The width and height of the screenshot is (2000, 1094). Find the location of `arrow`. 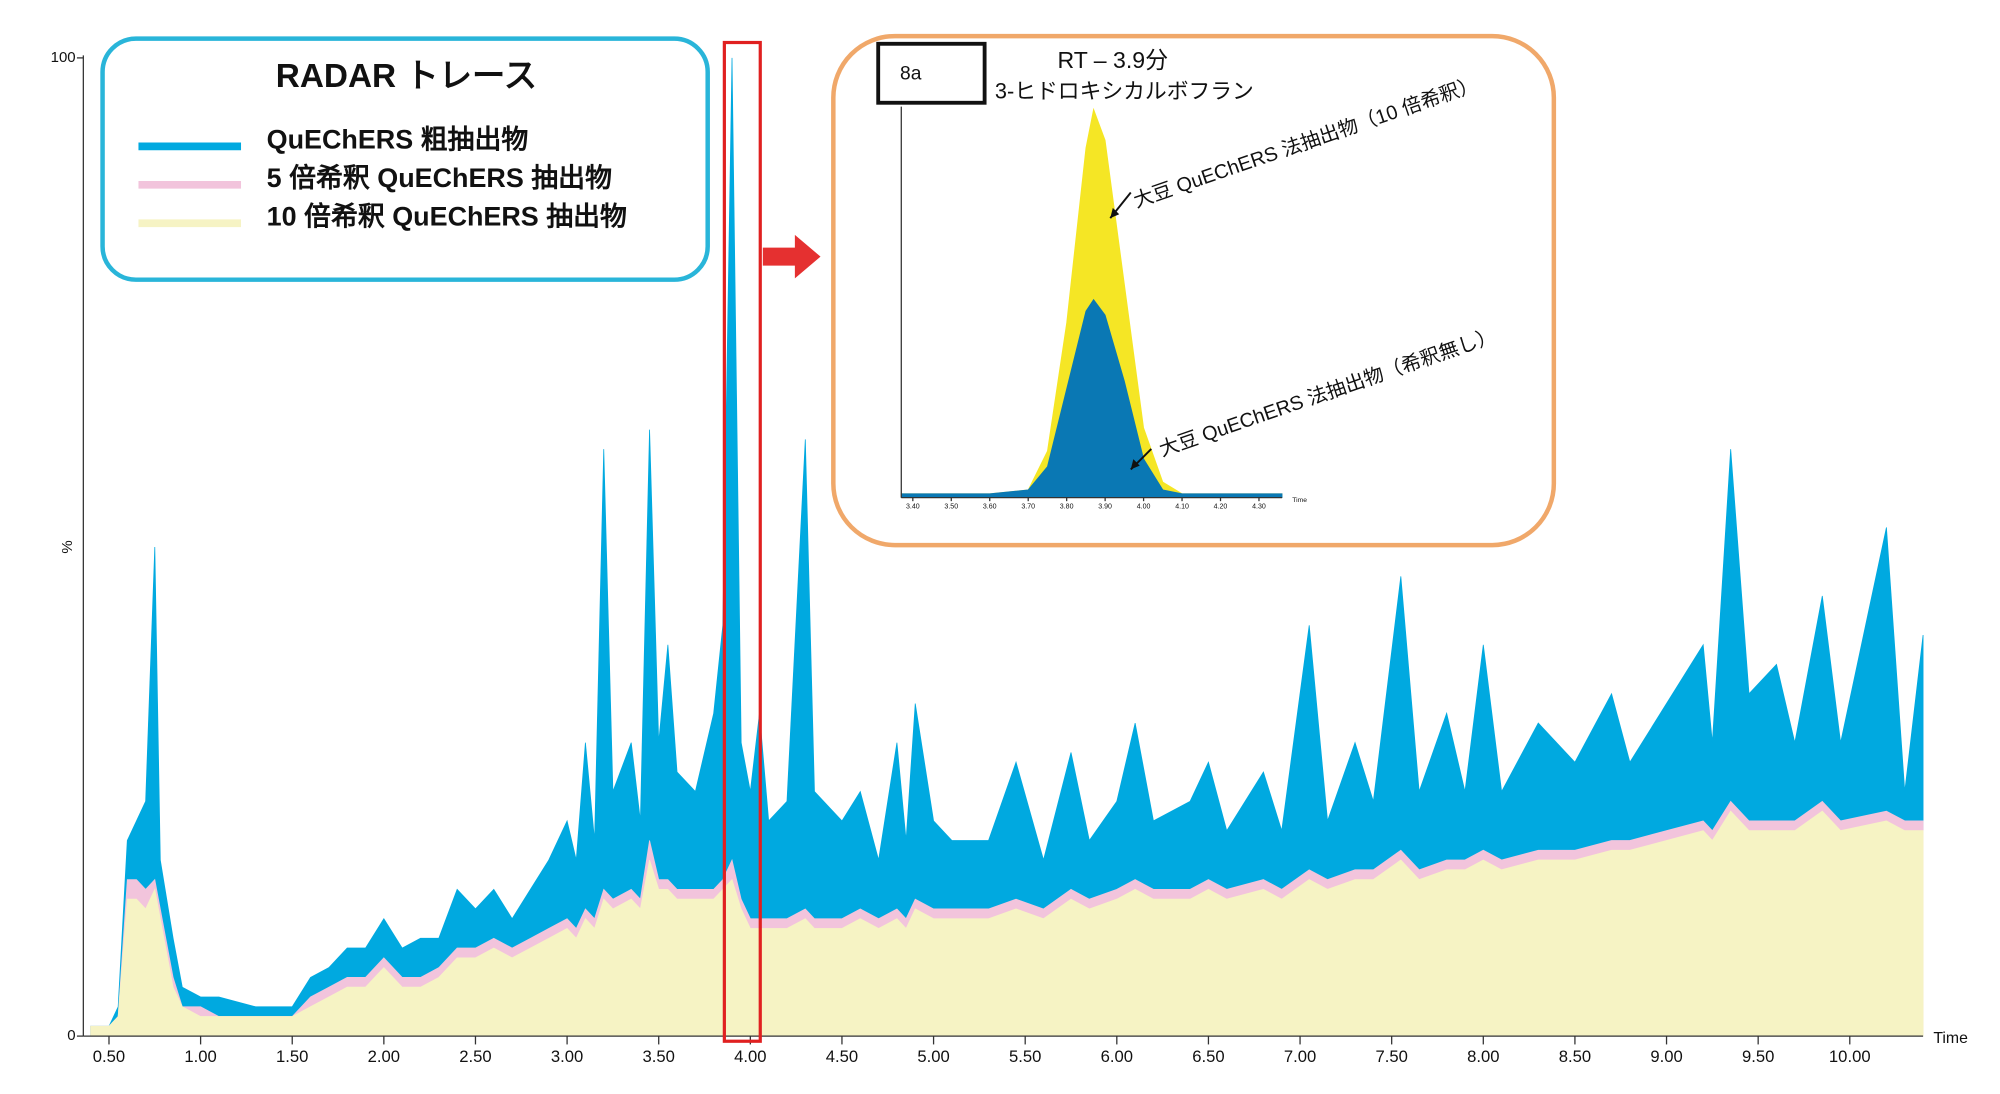

arrow is located at coordinates (791, 256).